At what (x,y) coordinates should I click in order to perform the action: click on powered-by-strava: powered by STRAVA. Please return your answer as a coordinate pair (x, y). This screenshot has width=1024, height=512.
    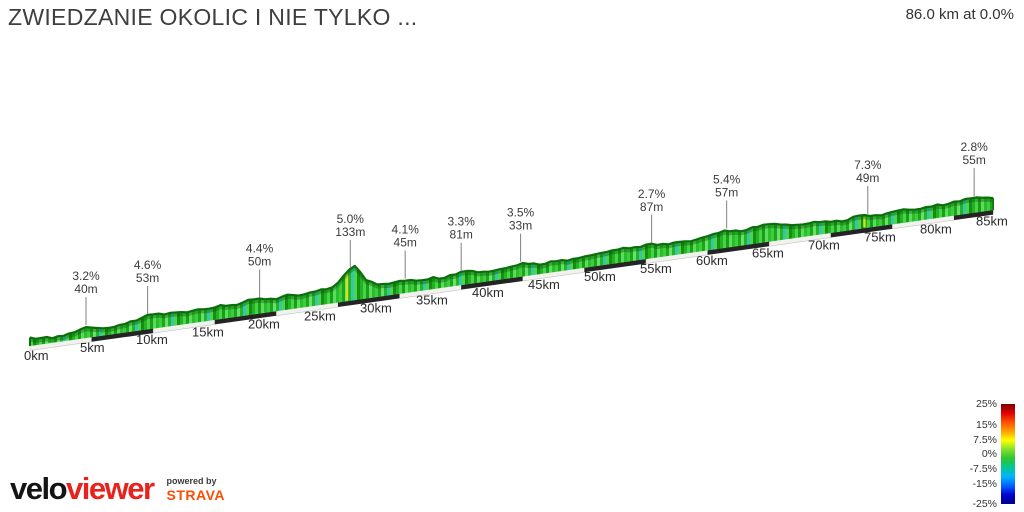
    Looking at the image, I should click on (196, 490).